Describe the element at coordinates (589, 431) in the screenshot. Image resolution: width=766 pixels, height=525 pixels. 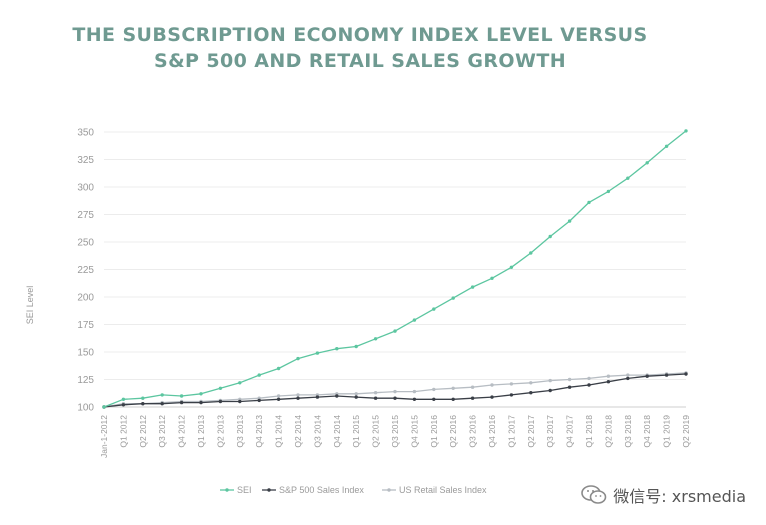
I see `x-tick-label: Q1 2018` at that location.